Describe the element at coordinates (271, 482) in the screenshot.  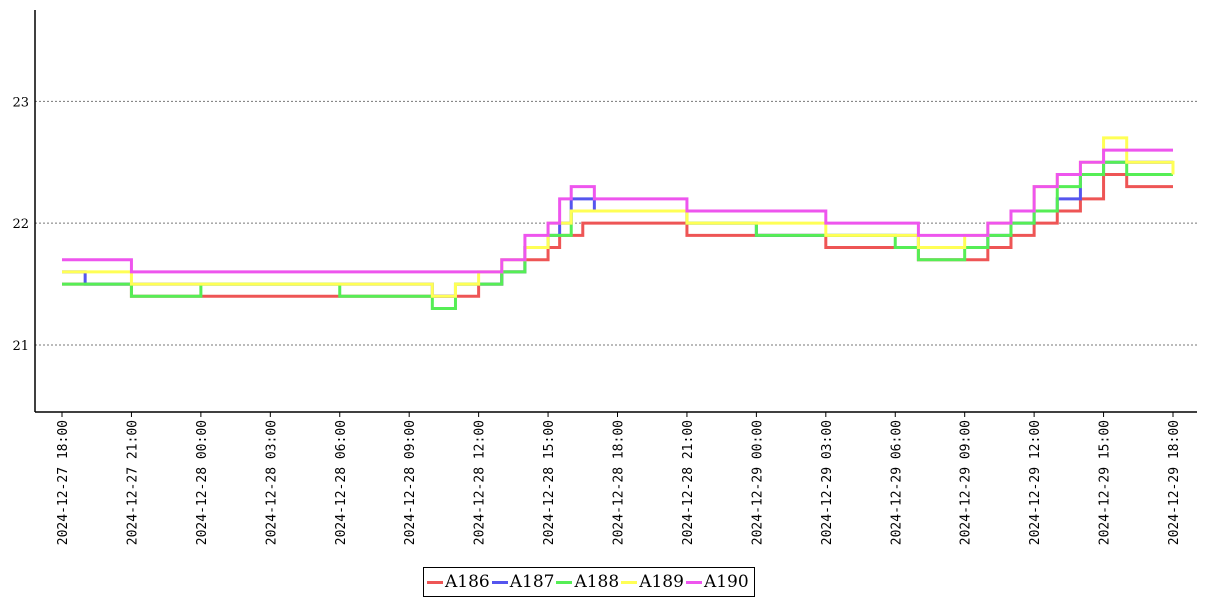
I see `x-tick-label: 2024-12-28 03:00` at that location.